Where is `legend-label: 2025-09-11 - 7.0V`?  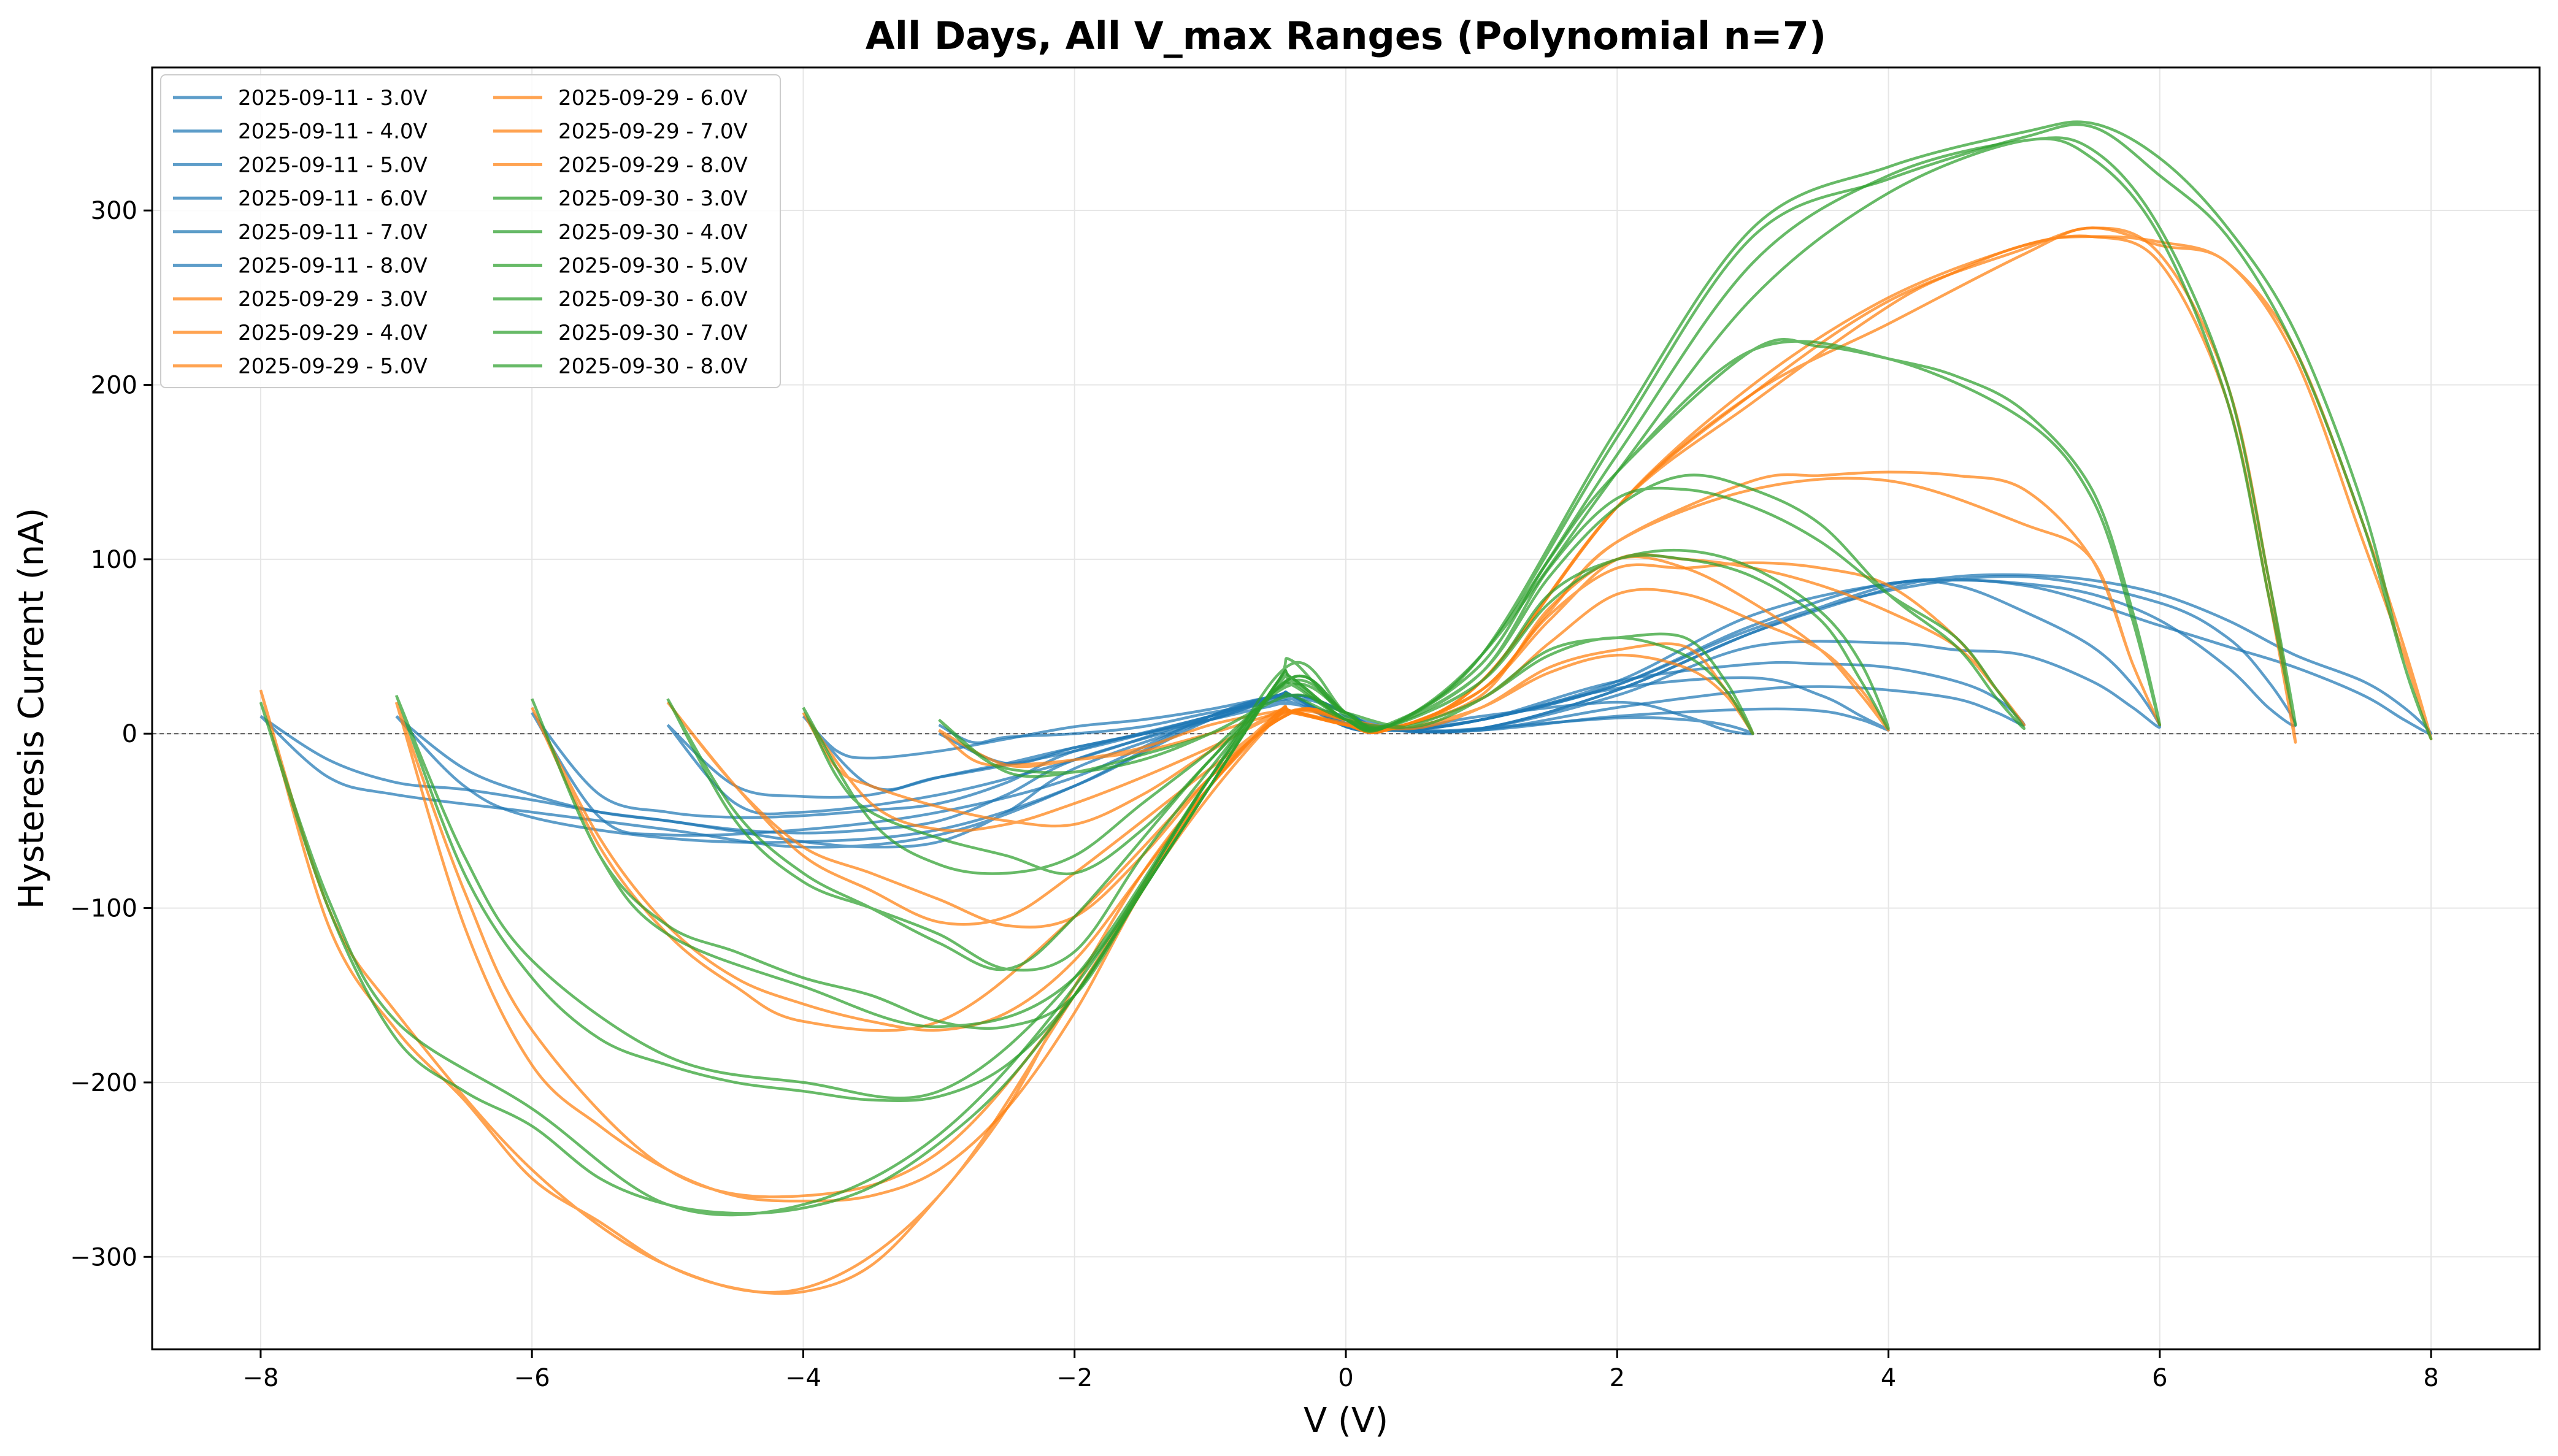
legend-label: 2025-09-11 - 7.0V is located at coordinates (333, 232).